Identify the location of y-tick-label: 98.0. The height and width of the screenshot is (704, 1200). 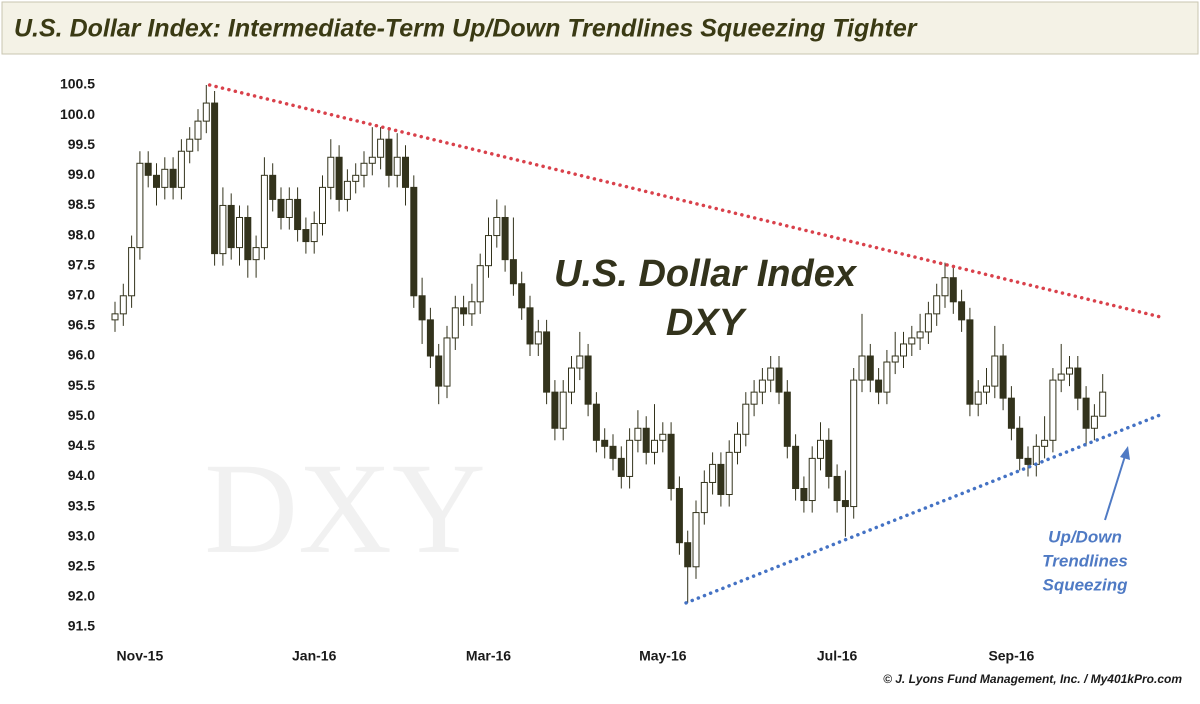
(81, 234).